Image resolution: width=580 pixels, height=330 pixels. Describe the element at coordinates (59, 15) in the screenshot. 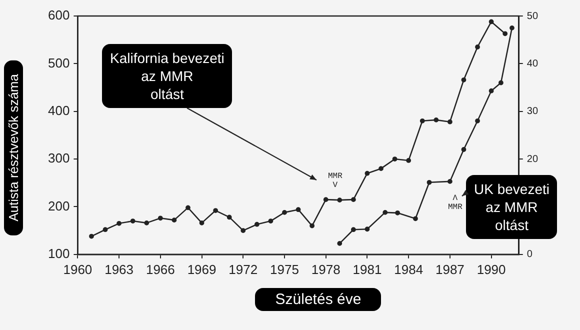

I see `y-tick-label: 600` at that location.